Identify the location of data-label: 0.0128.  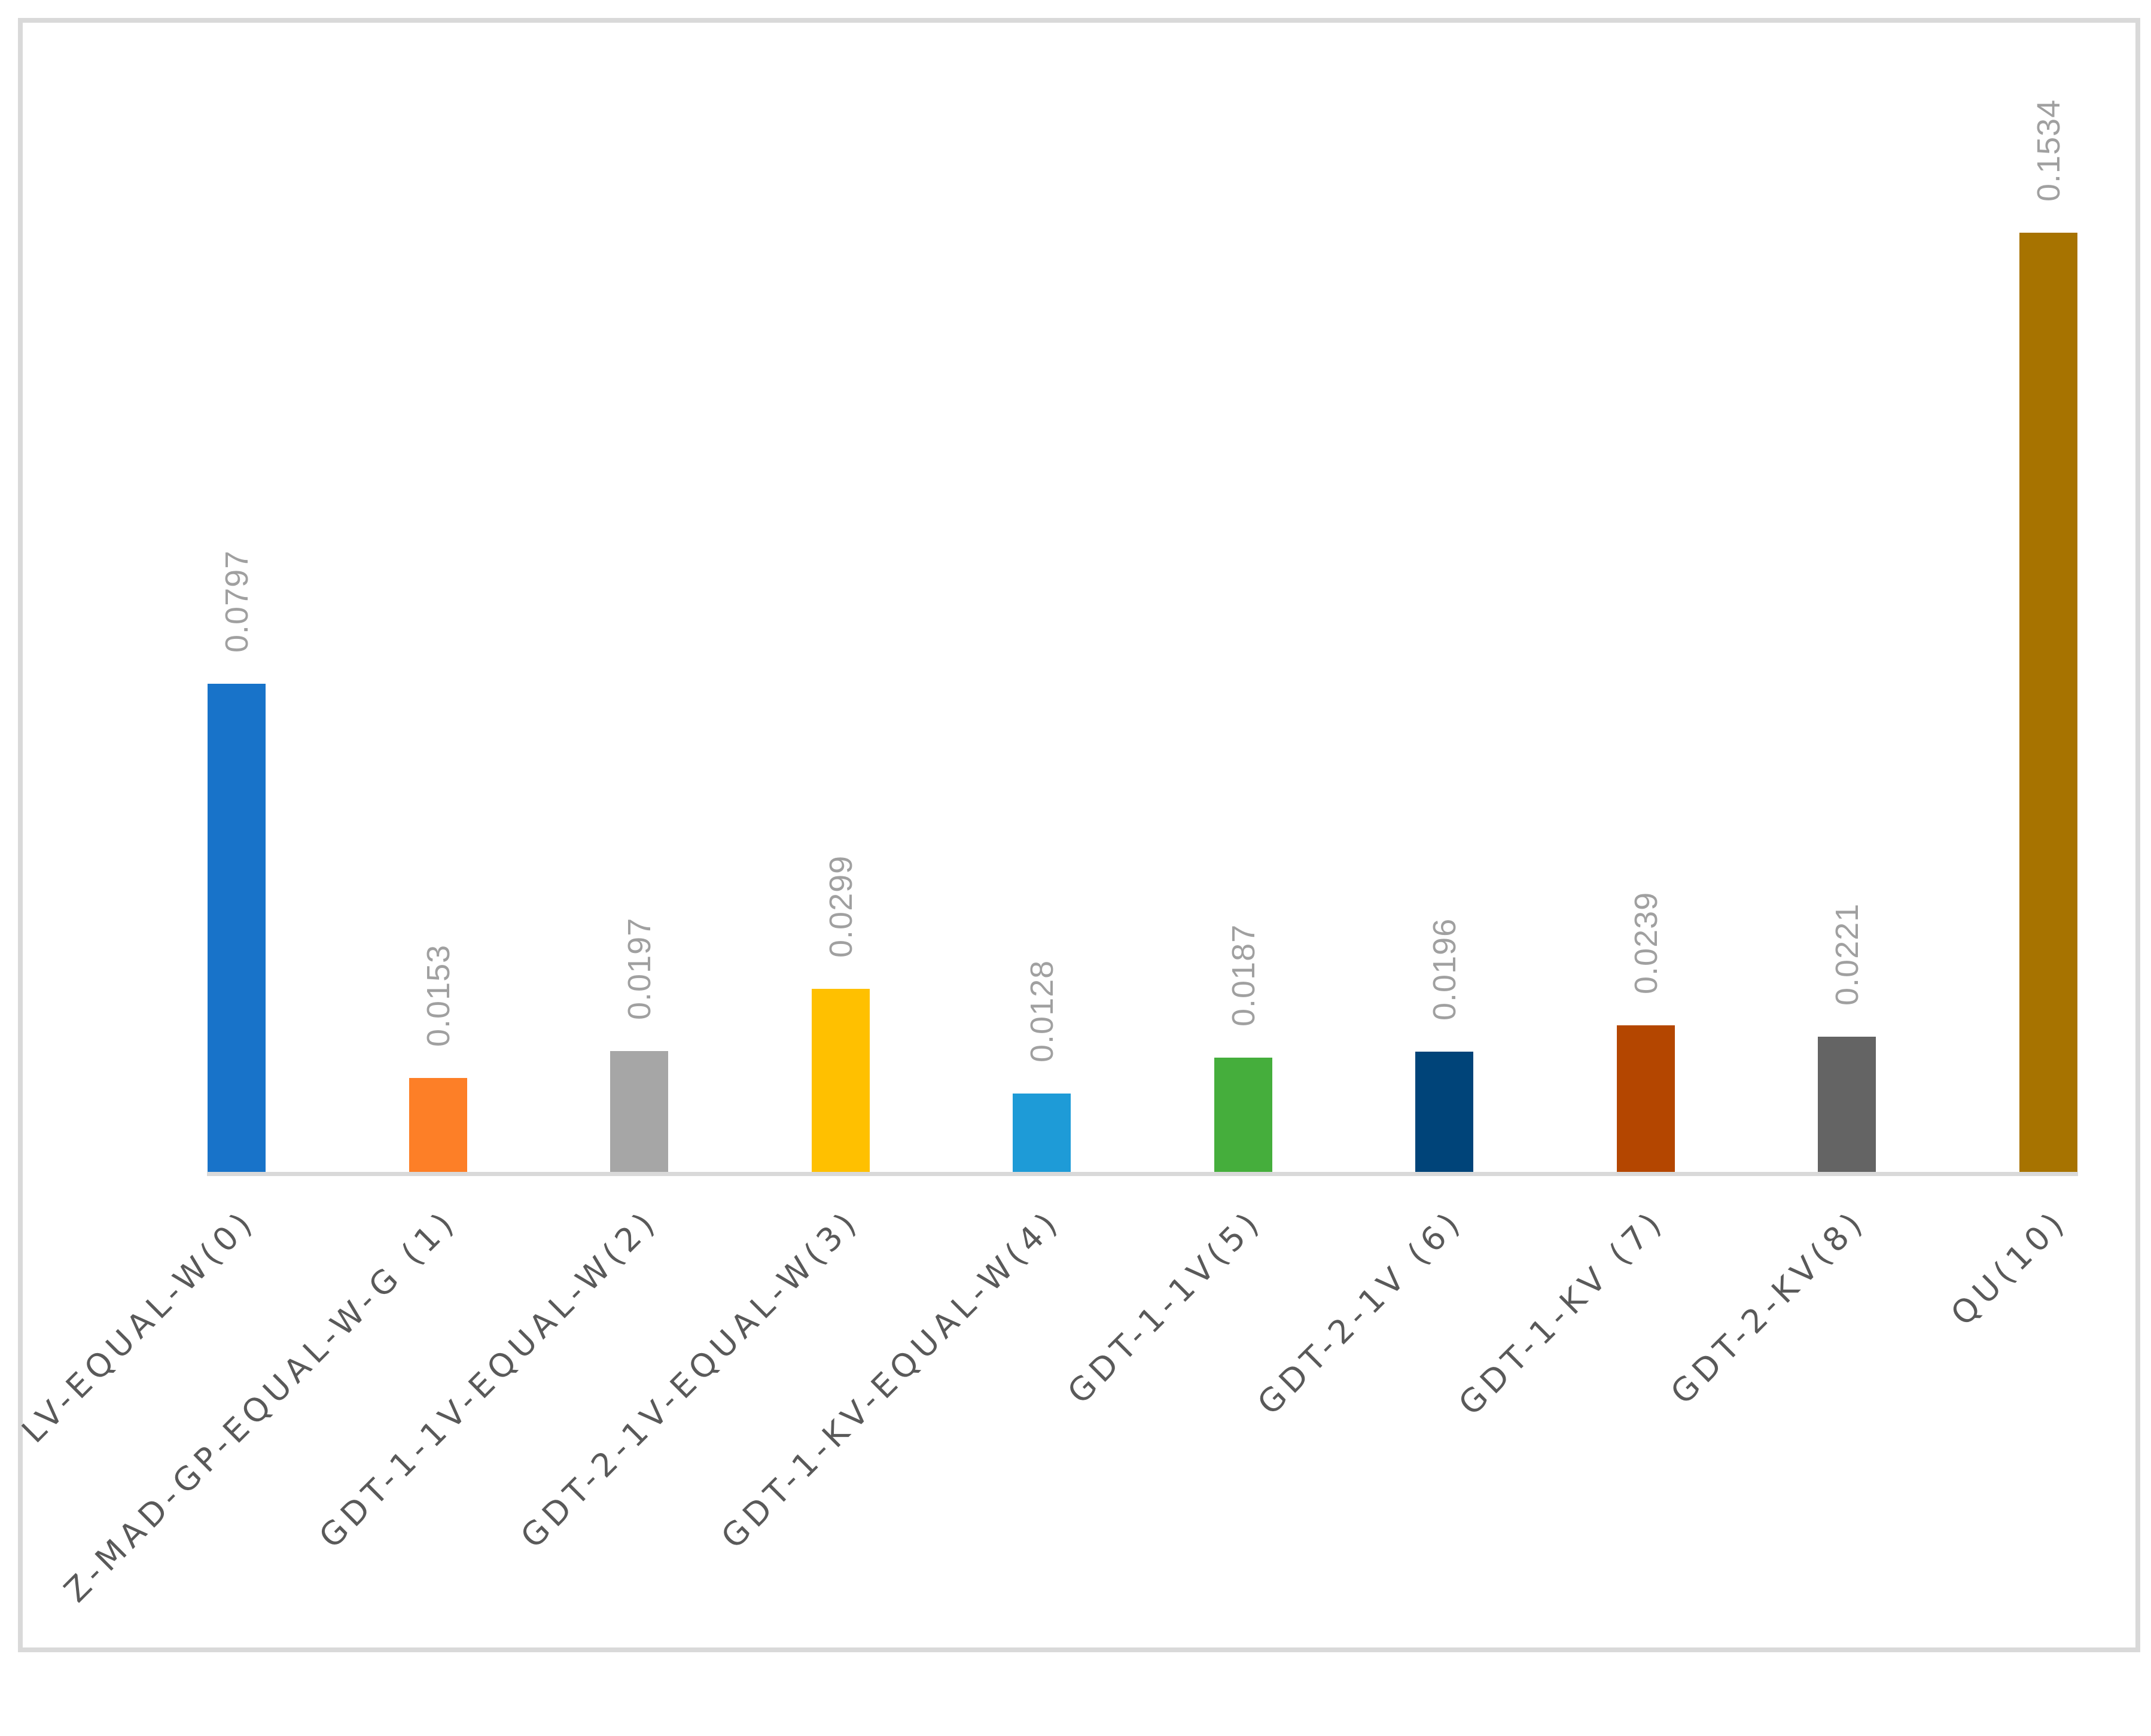
(1042, 1011).